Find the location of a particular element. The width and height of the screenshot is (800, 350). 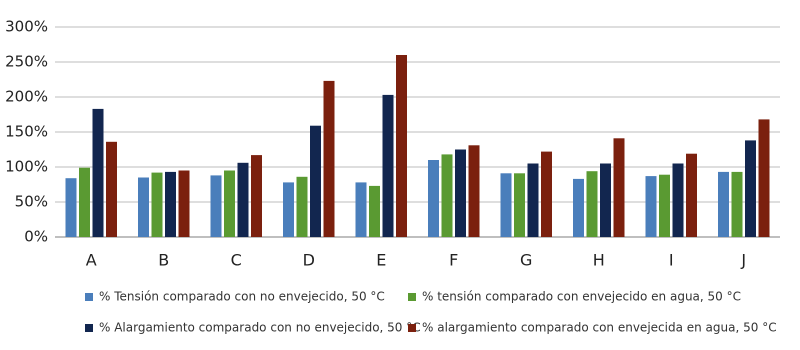

y-tick-label: 300% is located at coordinates (26, 27).